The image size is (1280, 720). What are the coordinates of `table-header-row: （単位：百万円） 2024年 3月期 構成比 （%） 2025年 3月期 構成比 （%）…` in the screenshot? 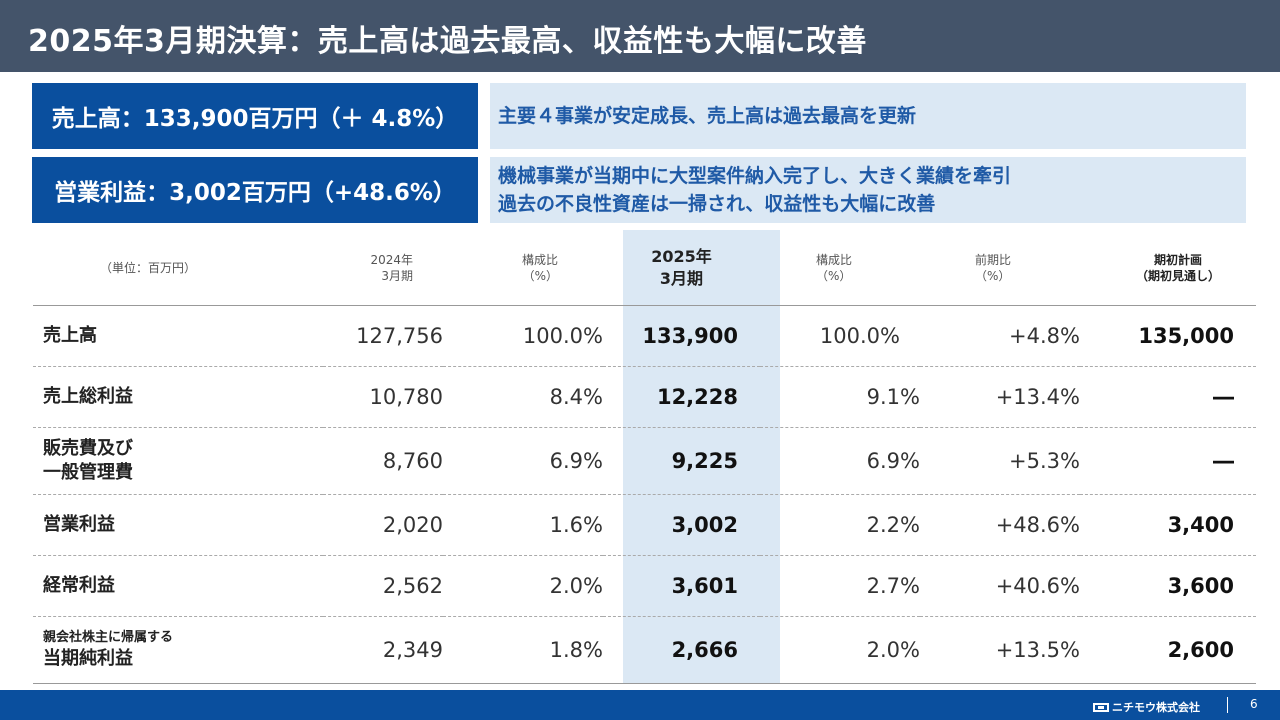 It's located at (644, 268).